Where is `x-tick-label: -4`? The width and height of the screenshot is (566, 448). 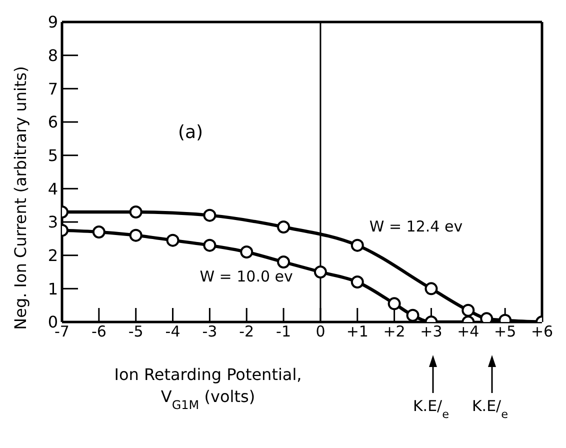 x-tick-label: -4 is located at coordinates (172, 331).